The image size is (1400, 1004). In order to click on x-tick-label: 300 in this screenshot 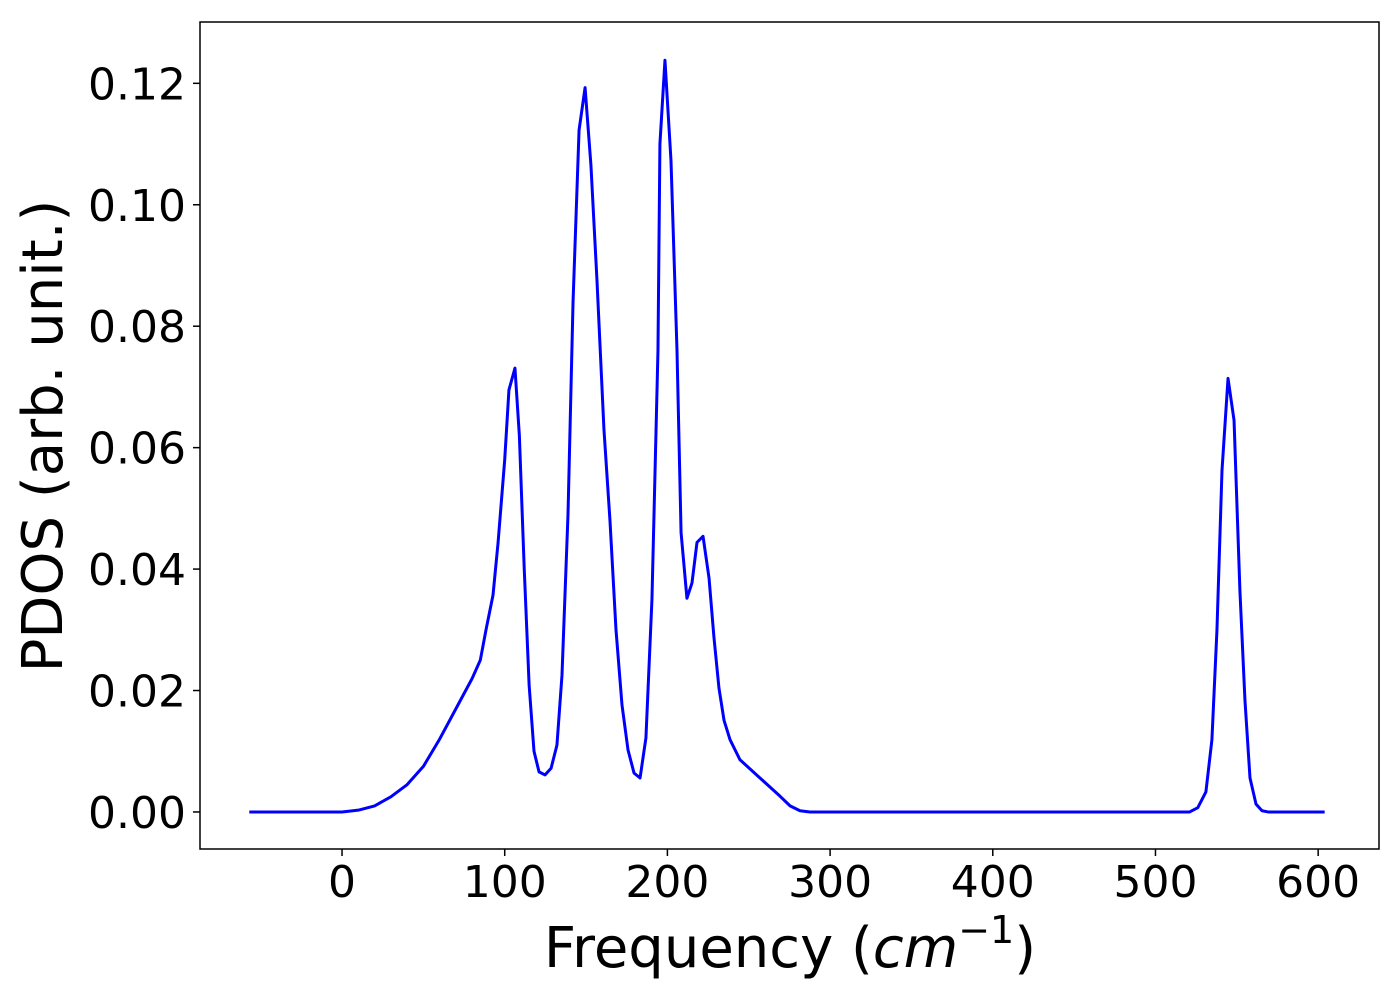, I will do `click(830, 882)`.